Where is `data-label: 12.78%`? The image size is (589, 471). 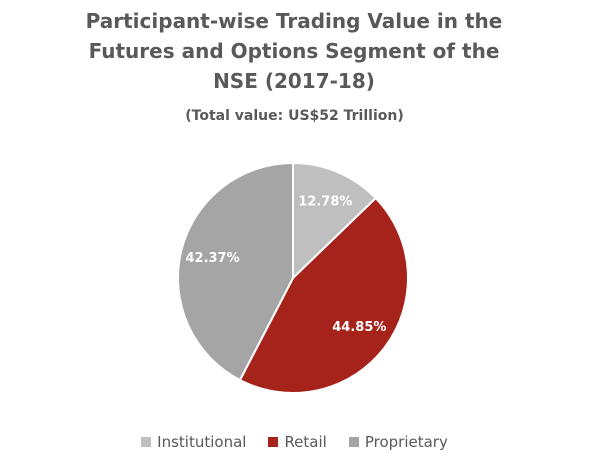 data-label: 12.78% is located at coordinates (325, 201).